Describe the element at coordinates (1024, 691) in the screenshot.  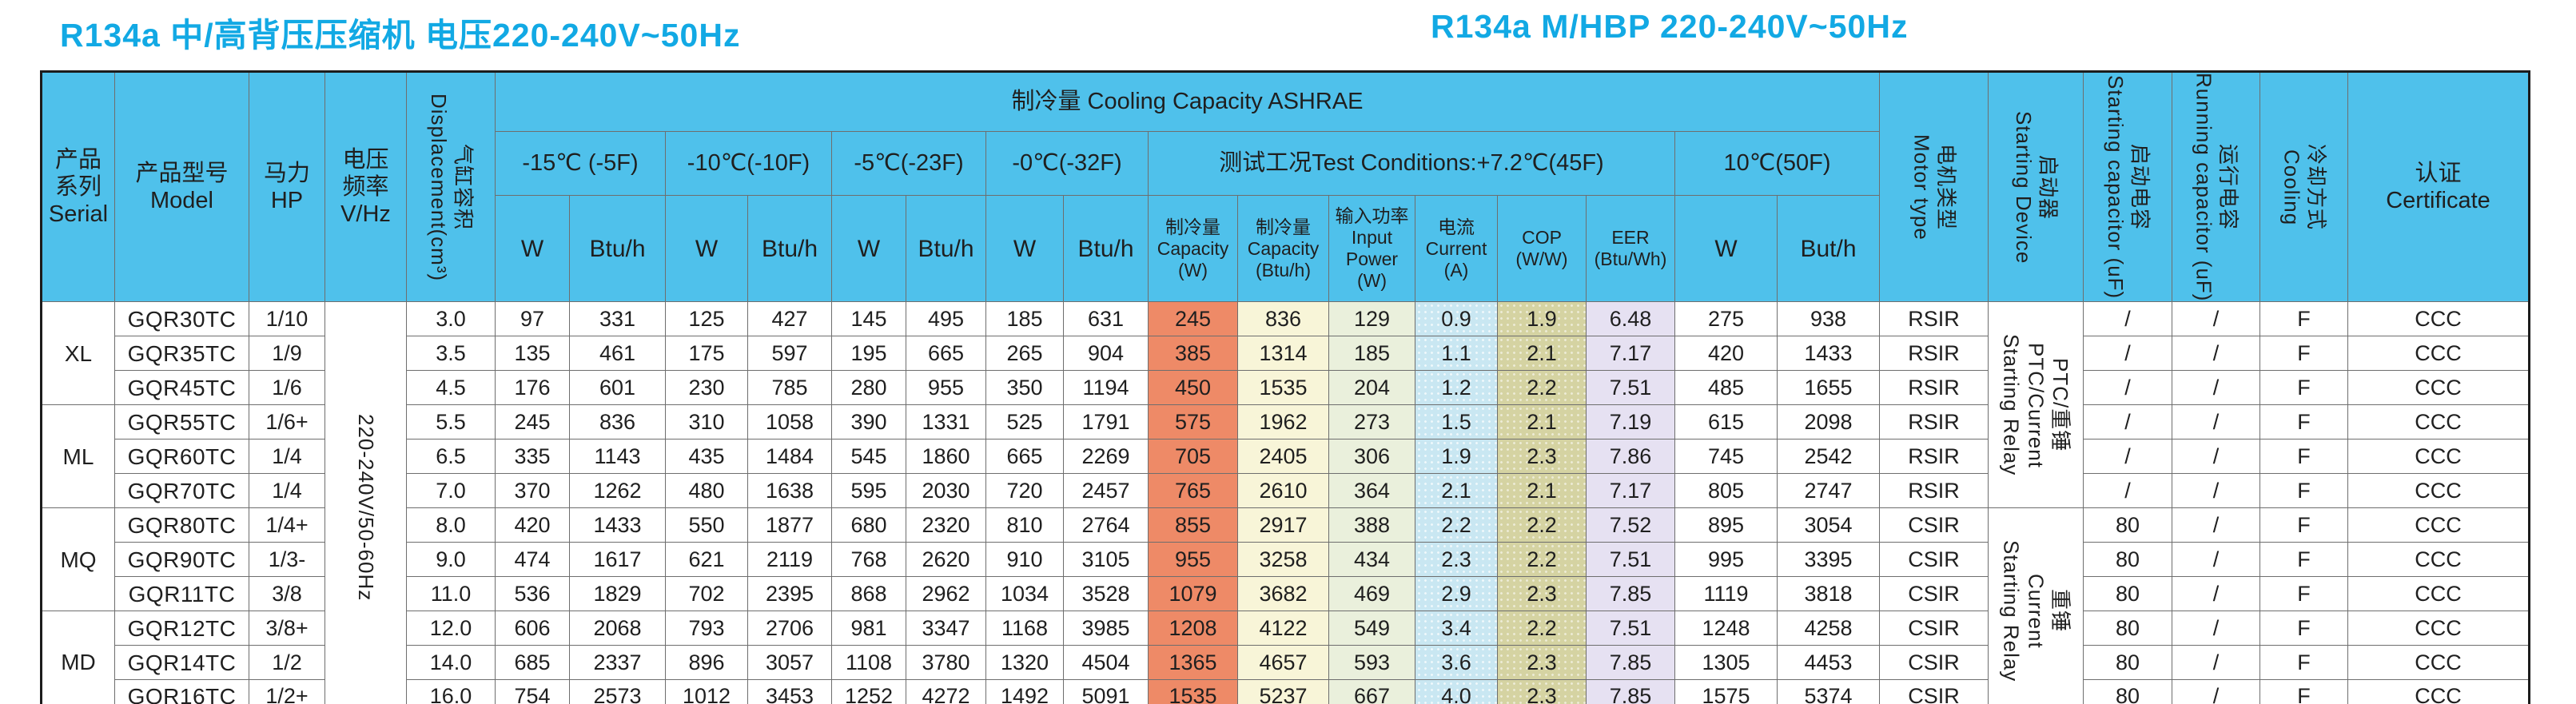
I see `cell-w0: 1492` at that location.